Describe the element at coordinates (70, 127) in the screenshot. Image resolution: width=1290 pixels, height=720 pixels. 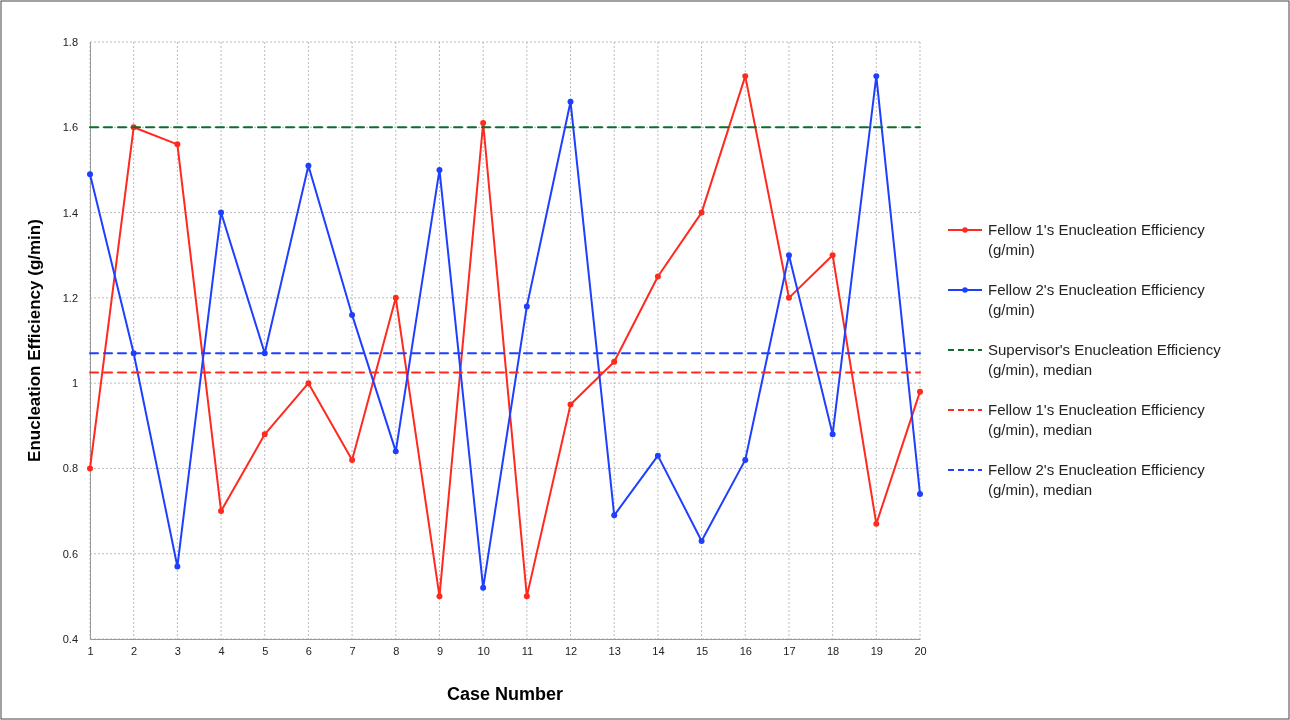
I see `y-tick-label: 1.6` at that location.